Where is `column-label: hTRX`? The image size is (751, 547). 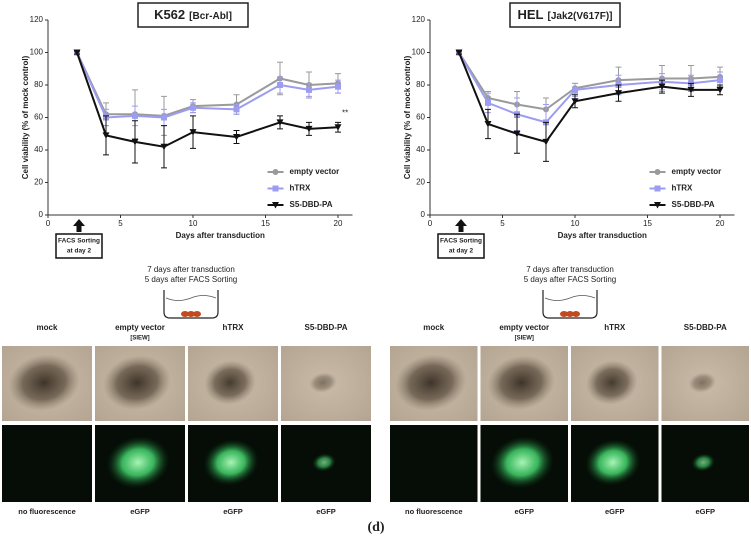
column-label: hTRX is located at coordinates (234, 327).